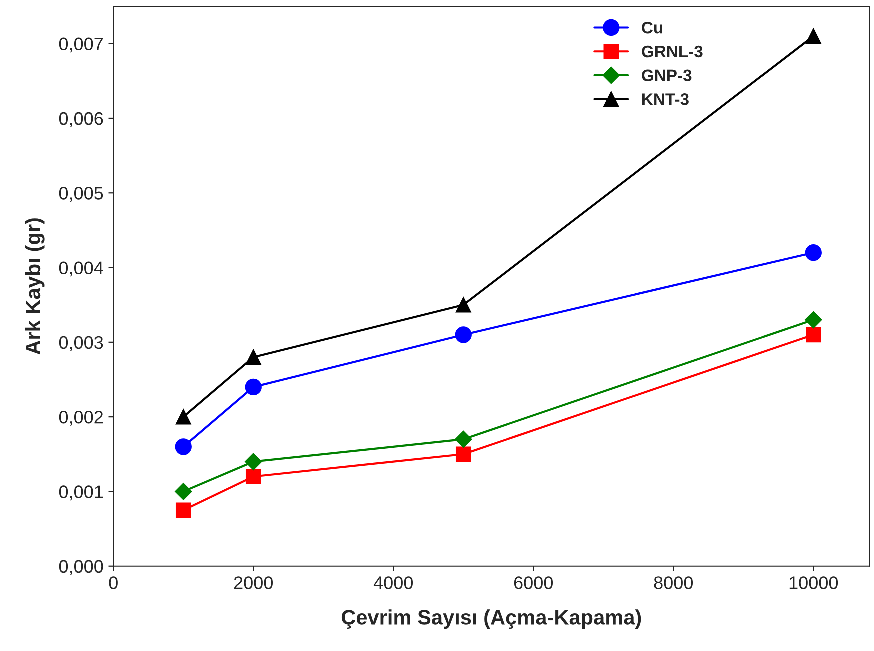 The height and width of the screenshot is (651, 874). What do you see at coordinates (81, 45) in the screenshot?
I see `y-tick-label: 0,007` at bounding box center [81, 45].